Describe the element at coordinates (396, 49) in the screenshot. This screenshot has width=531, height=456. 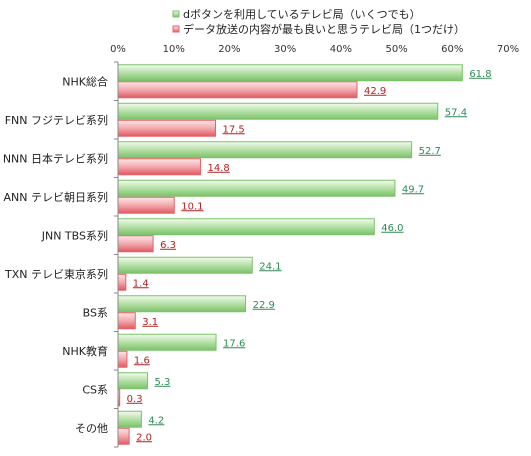
I see `x-tick-label: 50%` at that location.